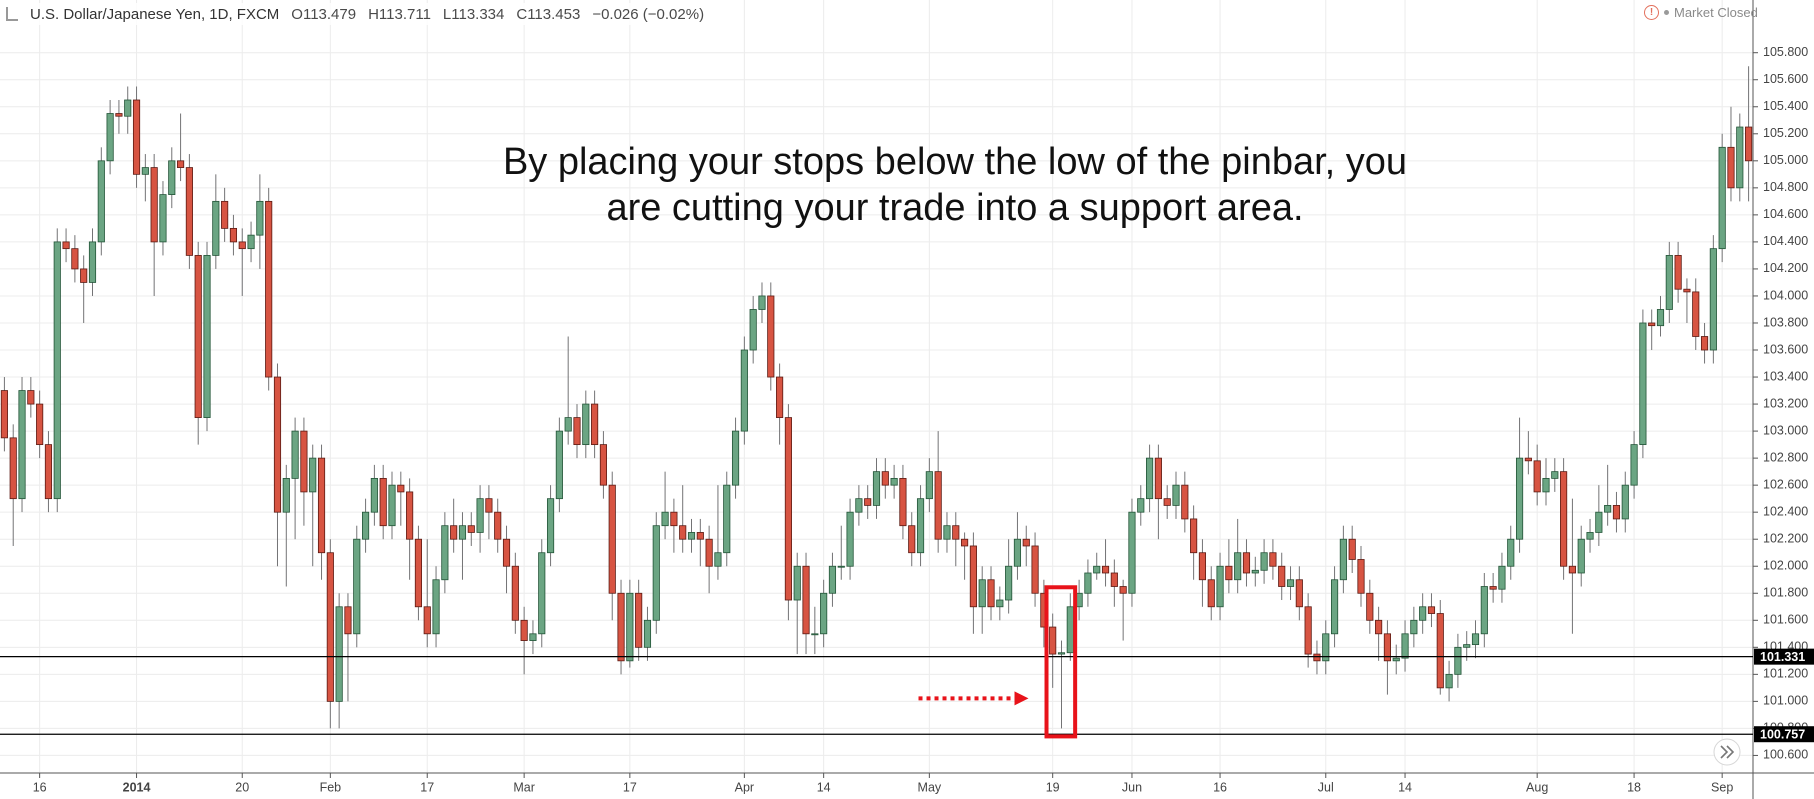  Describe the element at coordinates (1785, 566) in the screenshot. I see `y-tick-label: 102.000` at that location.